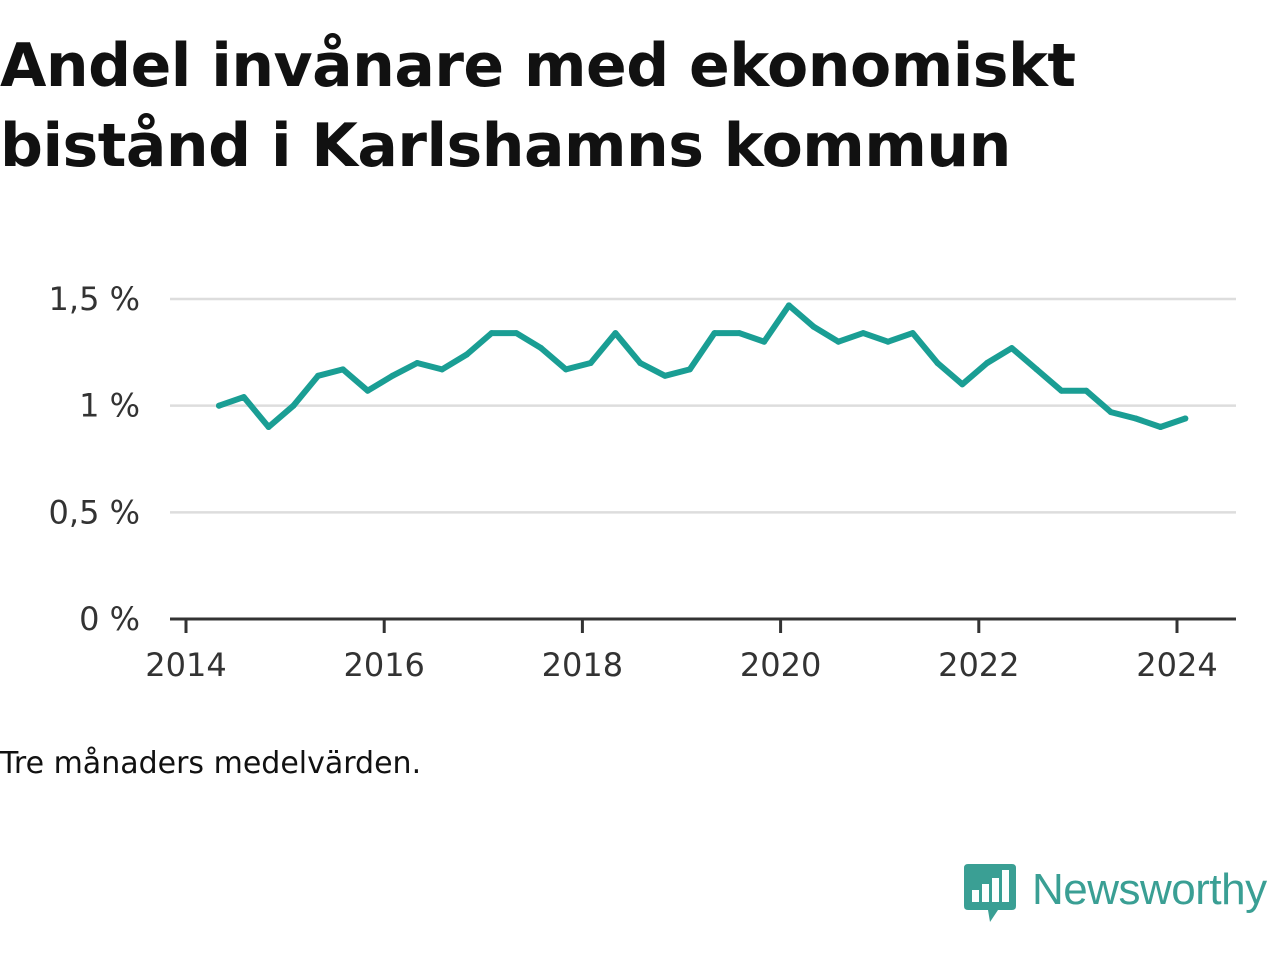 Image resolution: width=1280 pixels, height=960 pixels. What do you see at coordinates (780, 665) in the screenshot?
I see `x-tick-label: 2020` at bounding box center [780, 665].